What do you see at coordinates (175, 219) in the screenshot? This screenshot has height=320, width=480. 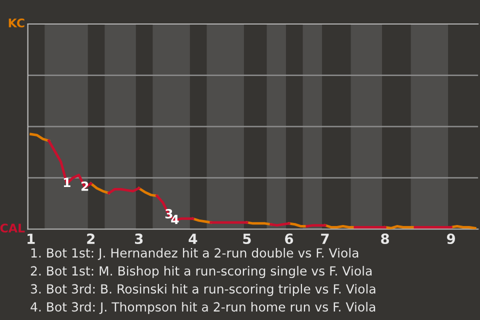 I see `annotation: 4` at bounding box center [175, 219].